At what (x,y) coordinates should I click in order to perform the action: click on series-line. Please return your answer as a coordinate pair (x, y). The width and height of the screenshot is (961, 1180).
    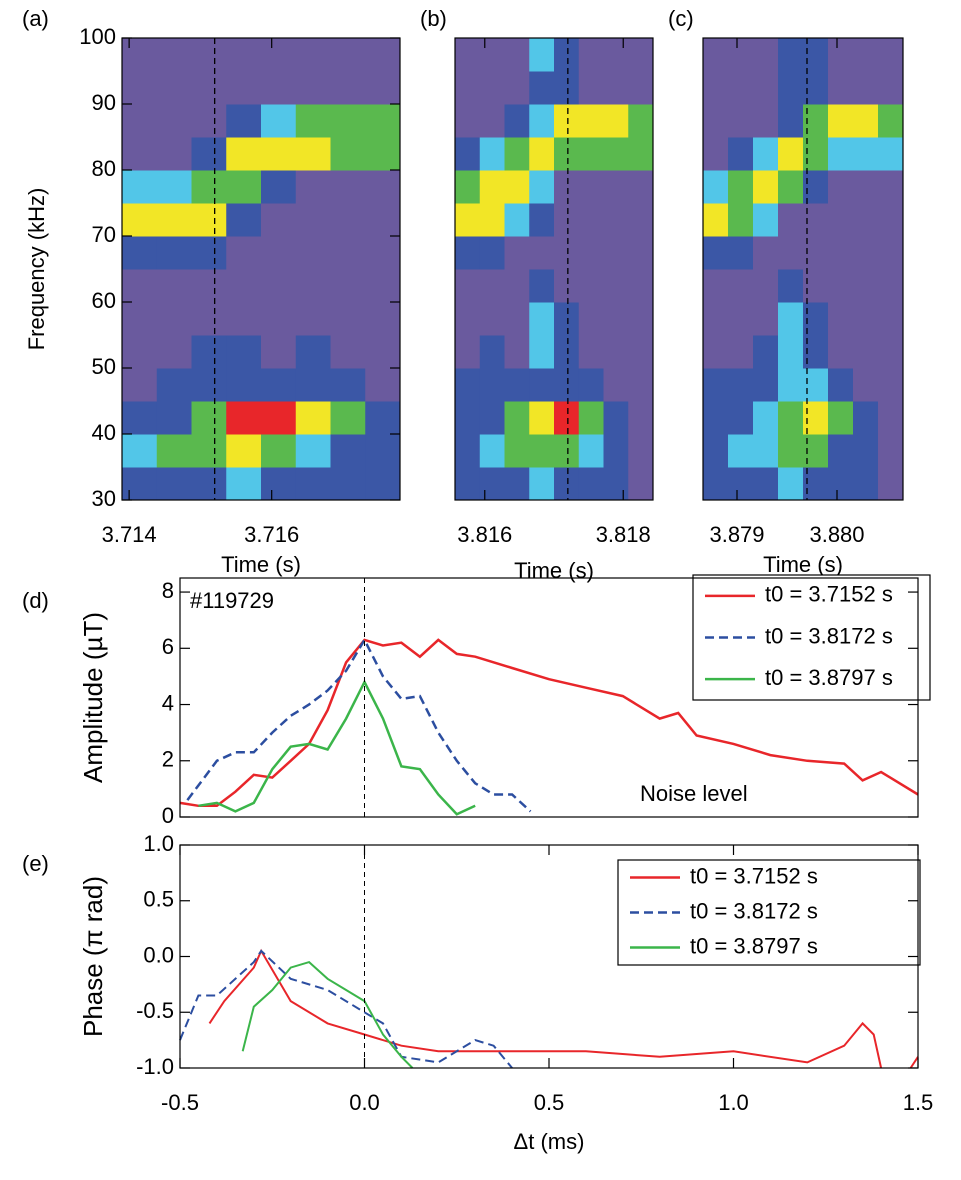
    Looking at the image, I should click on (337, 747).